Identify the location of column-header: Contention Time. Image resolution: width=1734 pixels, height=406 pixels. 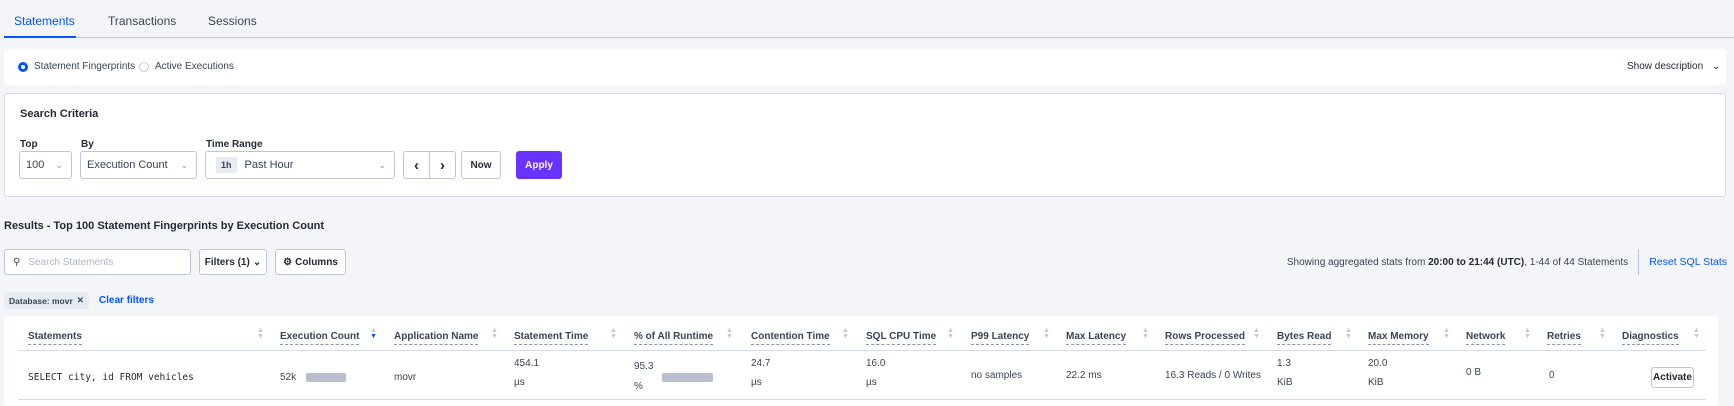
(790, 338).